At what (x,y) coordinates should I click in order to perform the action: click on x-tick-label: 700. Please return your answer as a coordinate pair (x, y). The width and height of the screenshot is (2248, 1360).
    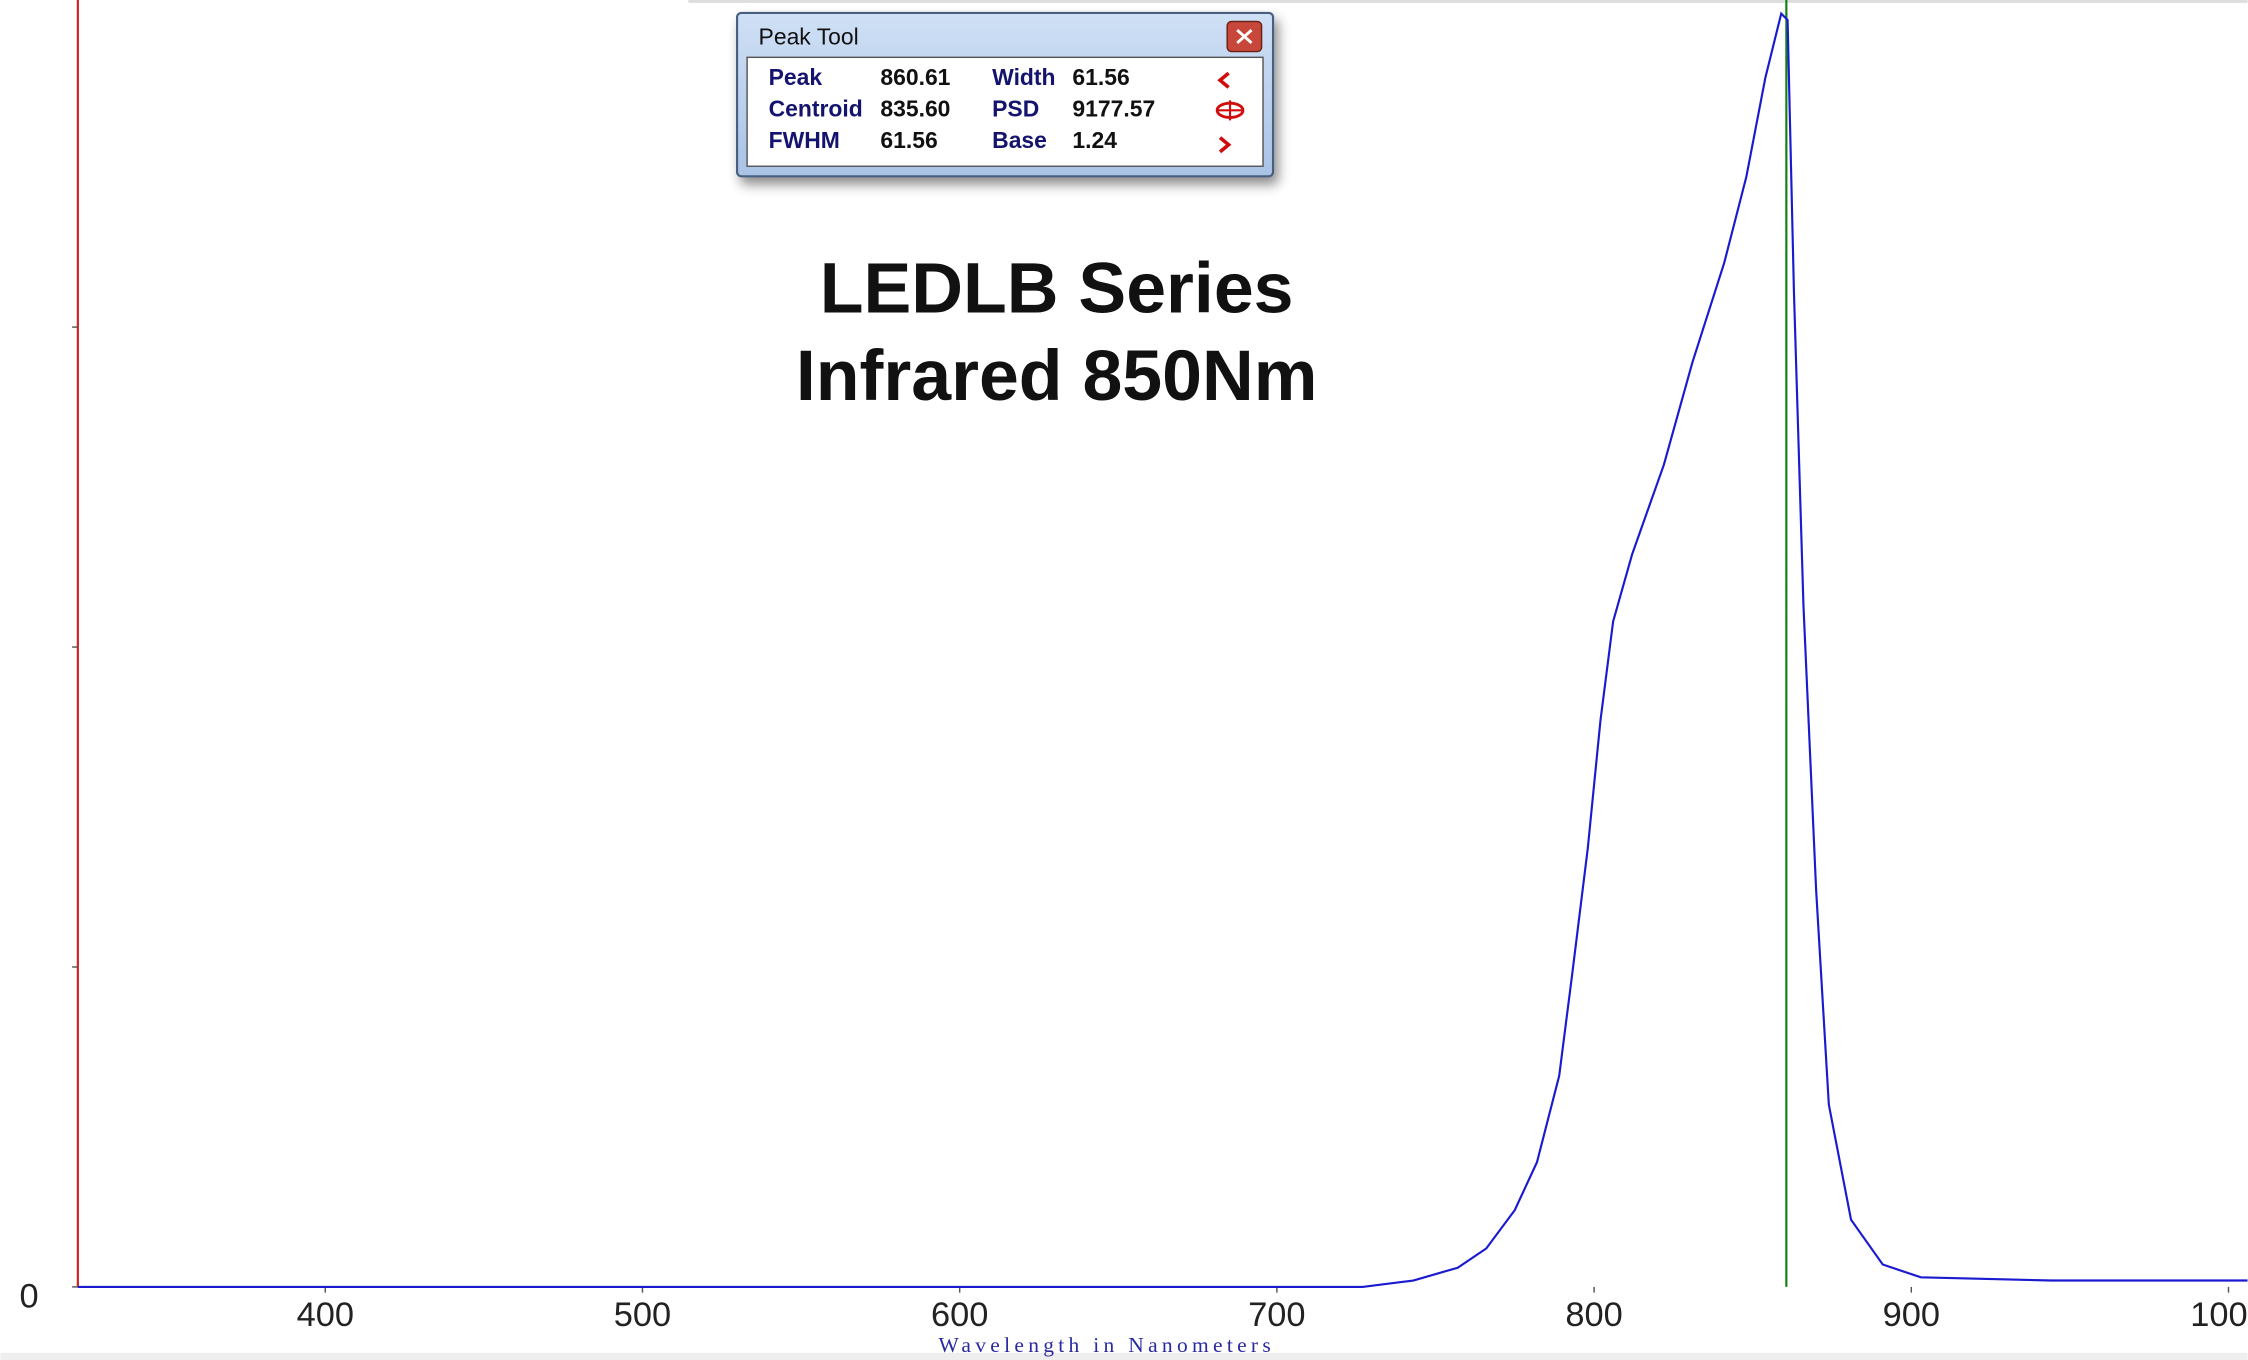
    Looking at the image, I should click on (1276, 1315).